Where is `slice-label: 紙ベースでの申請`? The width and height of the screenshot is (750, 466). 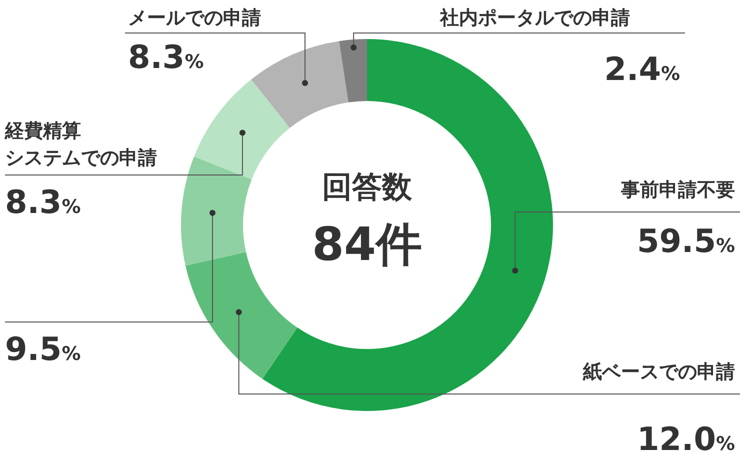
slice-label: 紙ベースでの申請 is located at coordinates (658, 372).